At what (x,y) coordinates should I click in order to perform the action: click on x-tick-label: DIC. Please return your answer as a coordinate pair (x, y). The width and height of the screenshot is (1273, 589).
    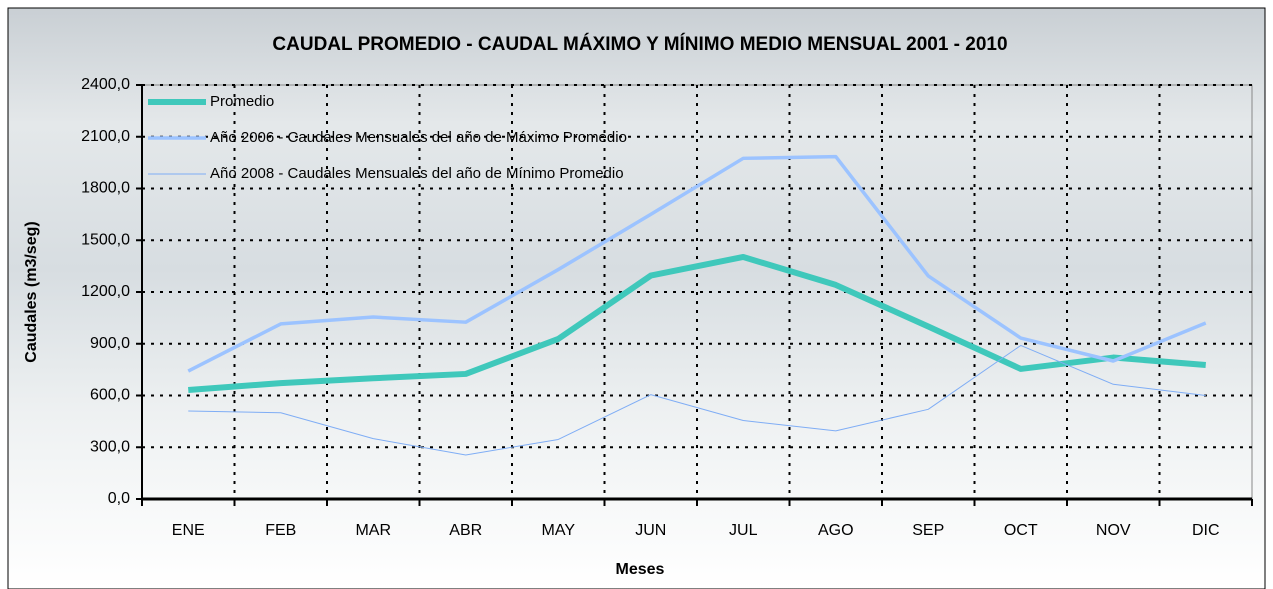
    Looking at the image, I should click on (1206, 530).